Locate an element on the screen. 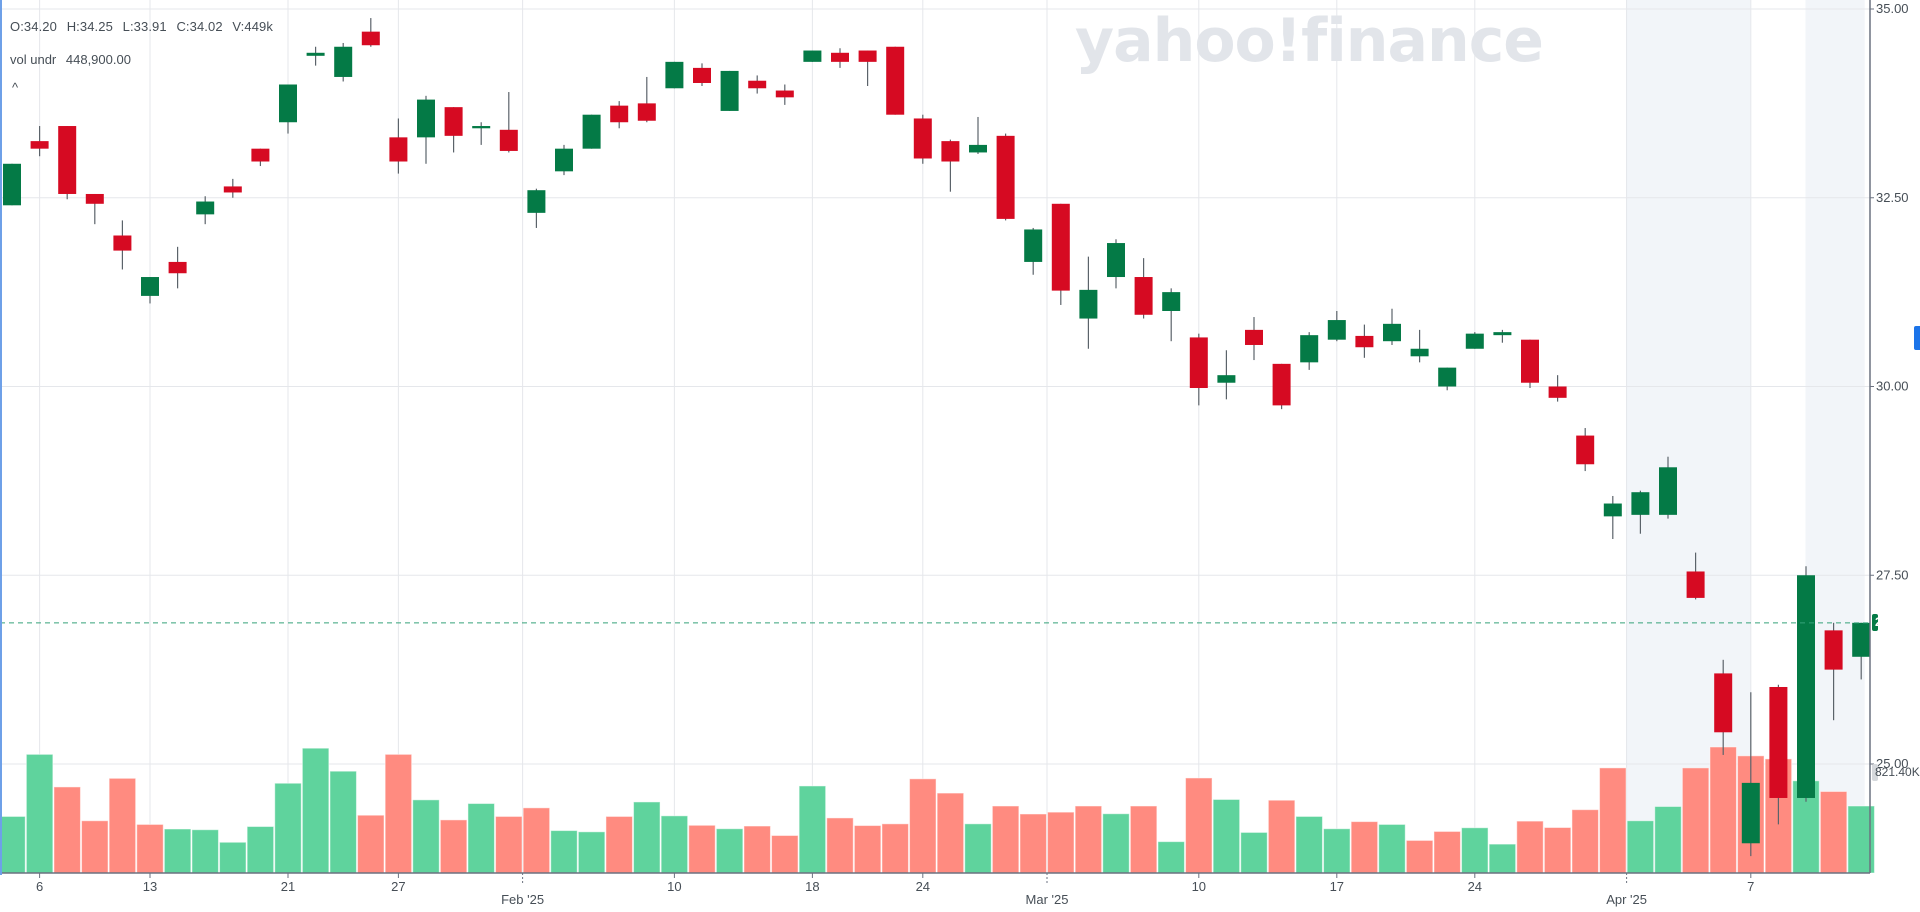 The height and width of the screenshot is (912, 1920). collapse-legend-chevron-up-icon: ^ is located at coordinates (15, 87).